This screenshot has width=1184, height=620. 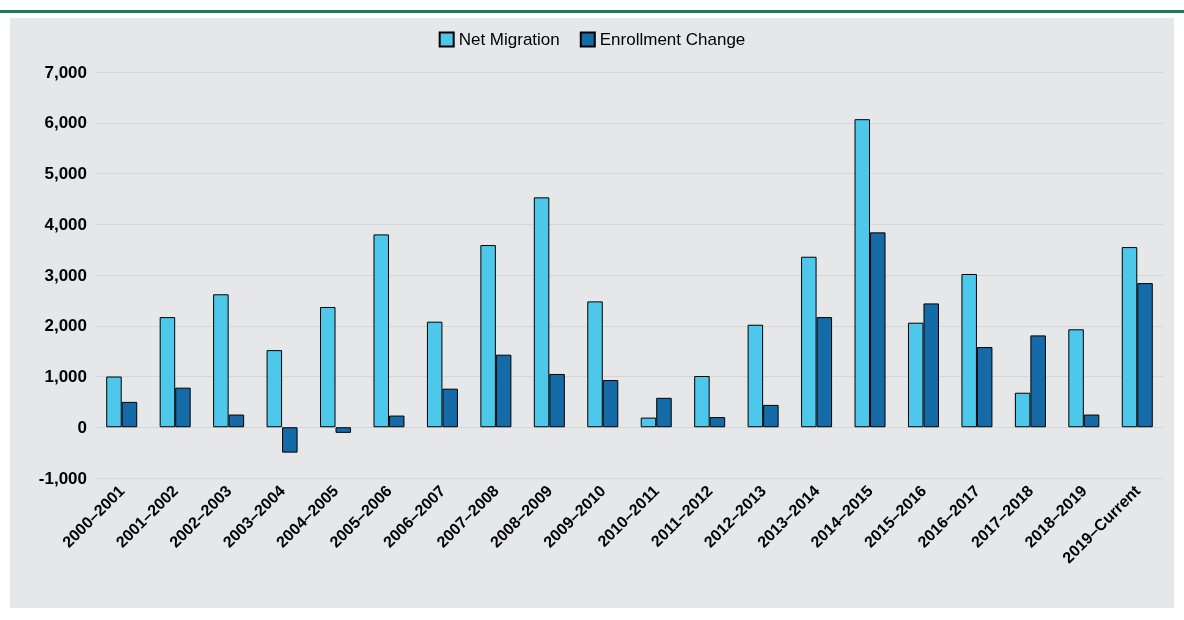 I want to click on y-tick-label: 7,000, so click(x=65, y=72).